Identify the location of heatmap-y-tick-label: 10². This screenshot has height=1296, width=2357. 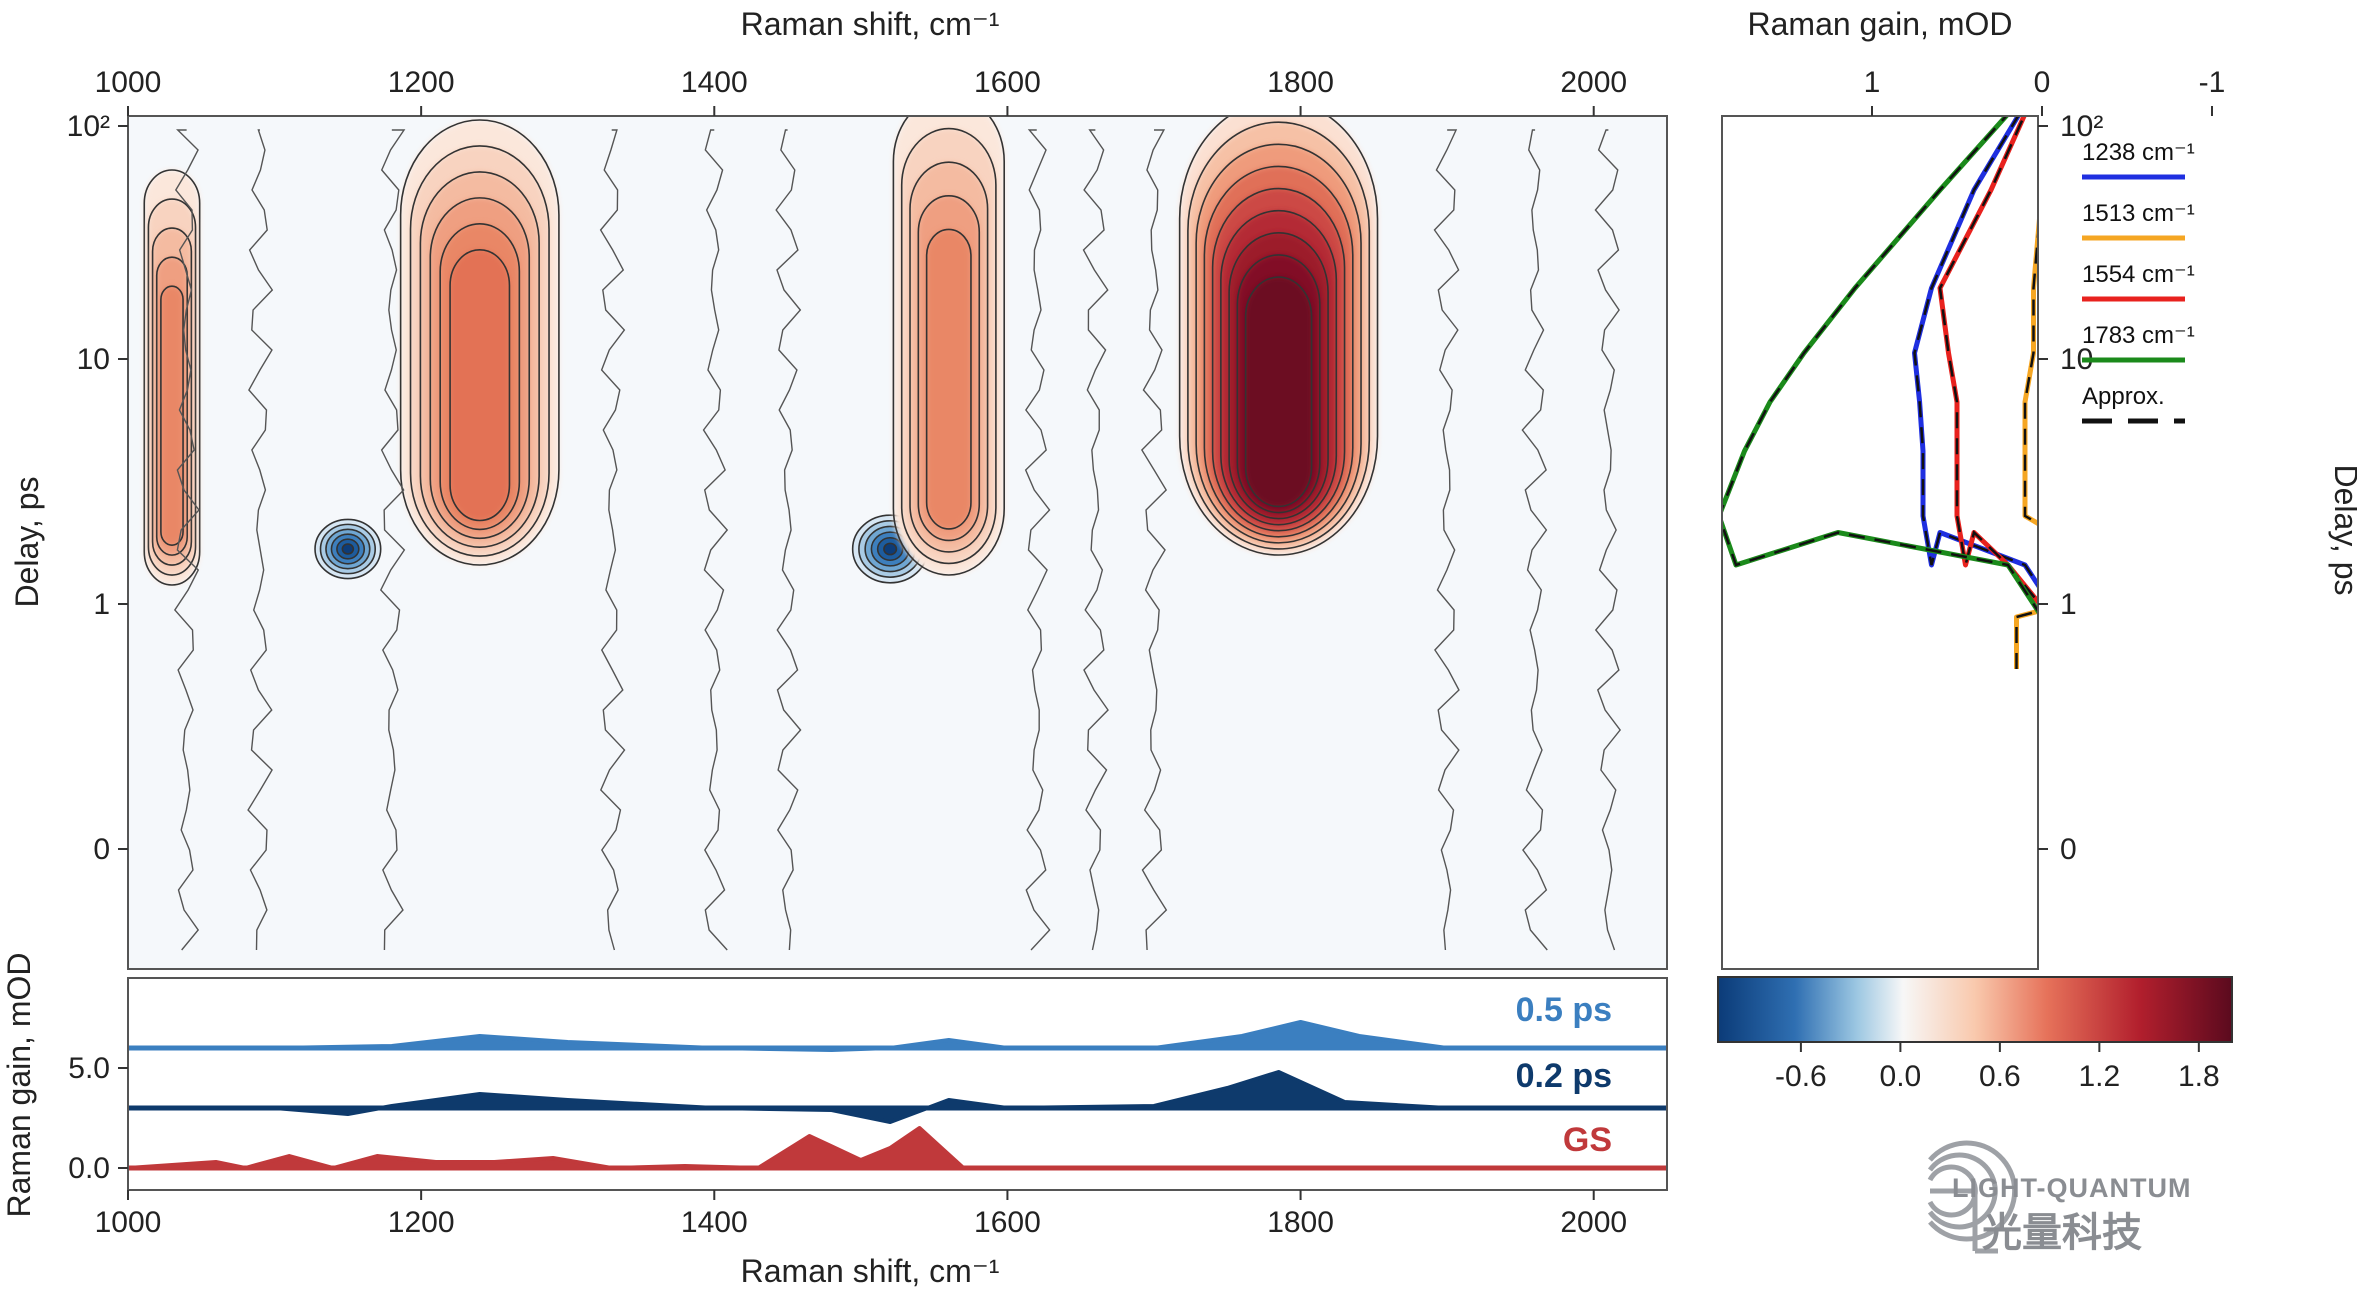
(88, 126).